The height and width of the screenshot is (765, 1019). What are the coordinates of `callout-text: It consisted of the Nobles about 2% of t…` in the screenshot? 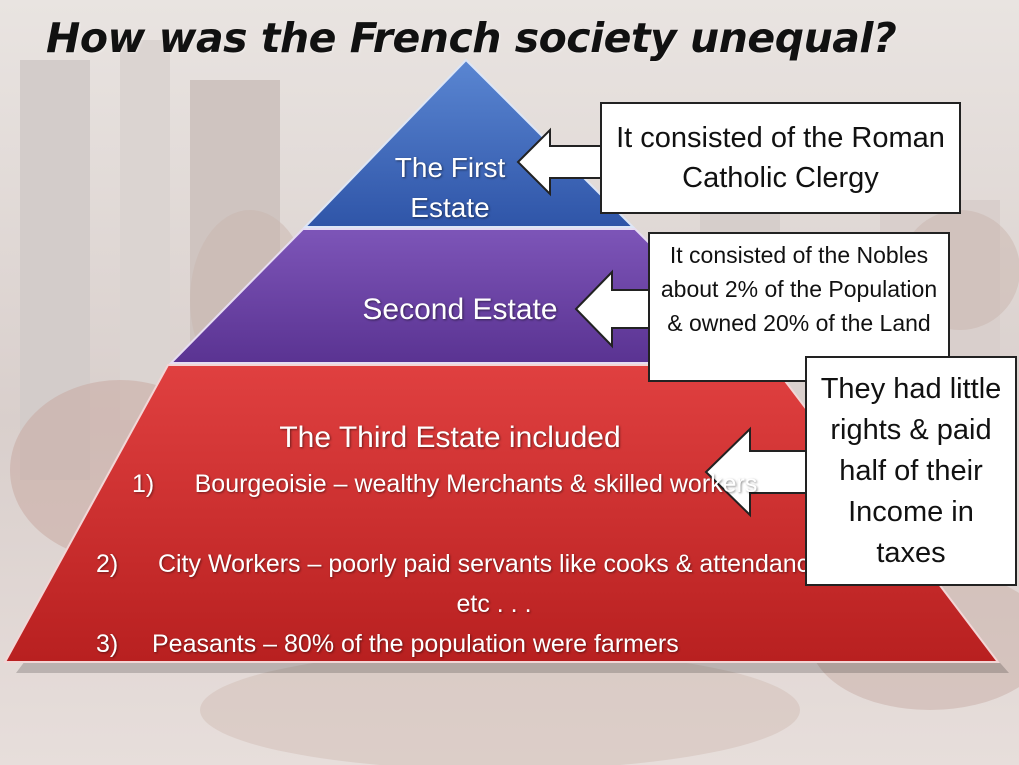 It's located at (799, 289).